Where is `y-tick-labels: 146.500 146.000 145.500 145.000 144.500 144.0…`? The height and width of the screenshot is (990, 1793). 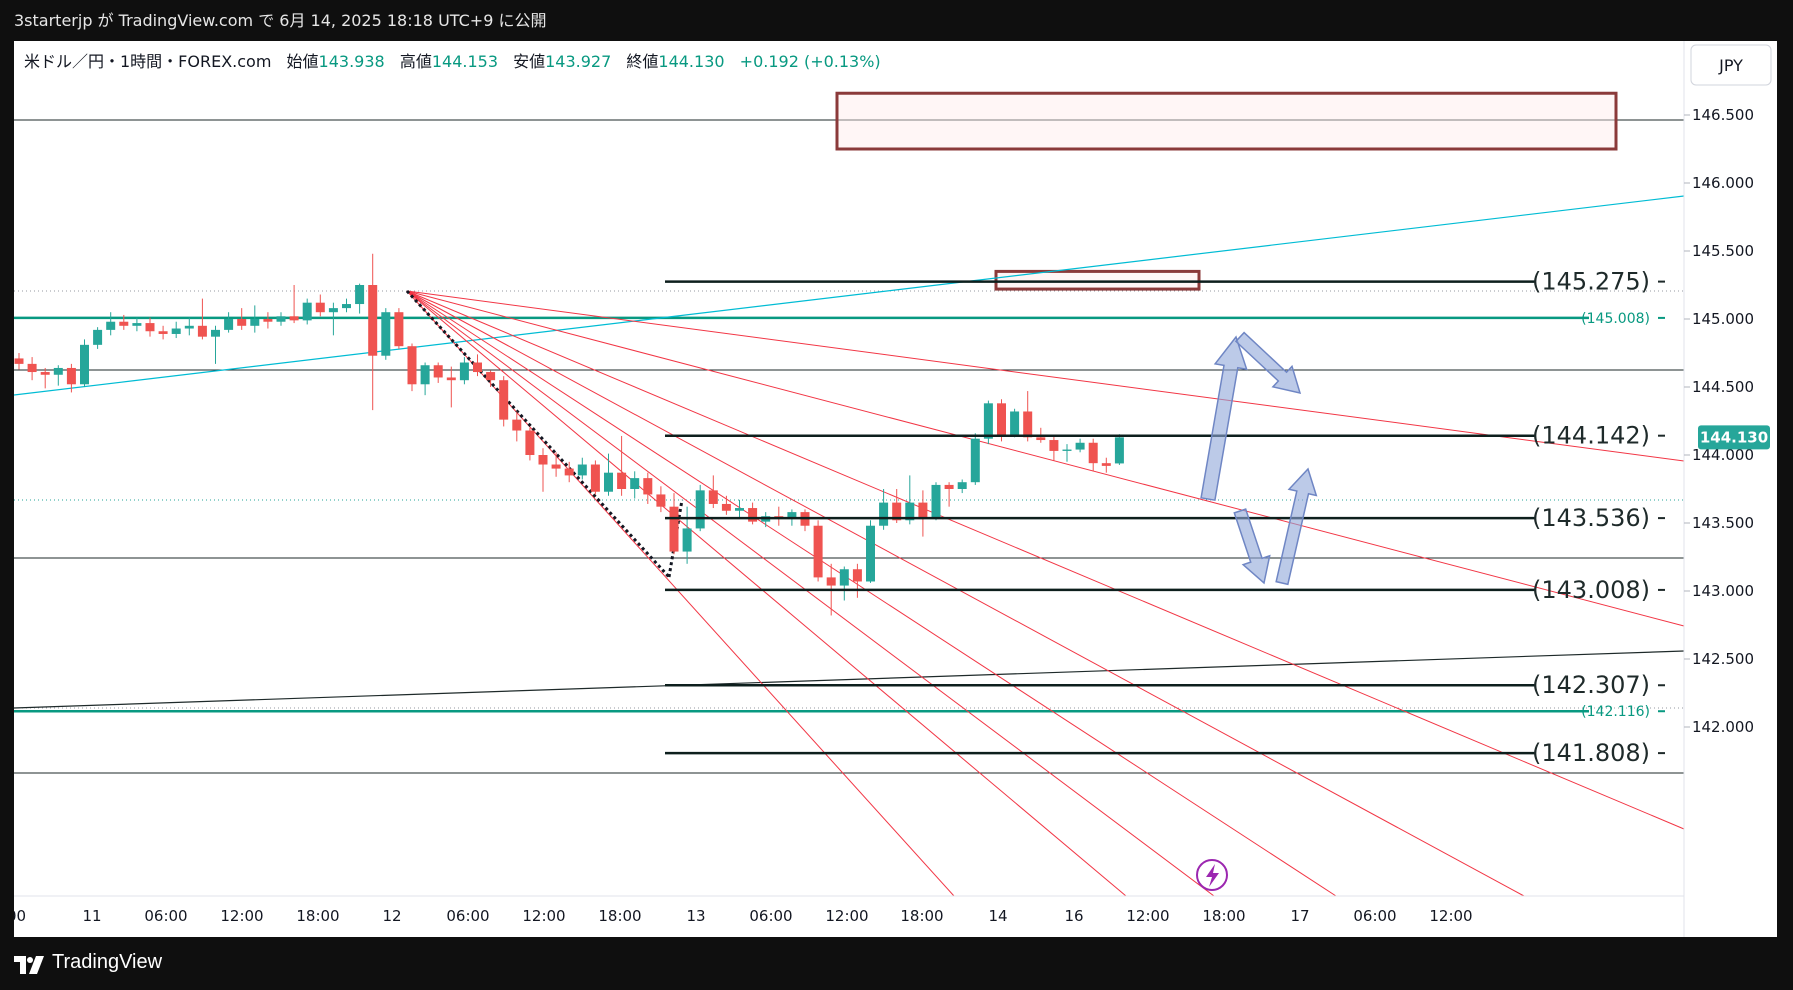
y-tick-labels: 146.500 146.000 145.500 145.000 144.500 144.0… is located at coordinates (1719, 421).